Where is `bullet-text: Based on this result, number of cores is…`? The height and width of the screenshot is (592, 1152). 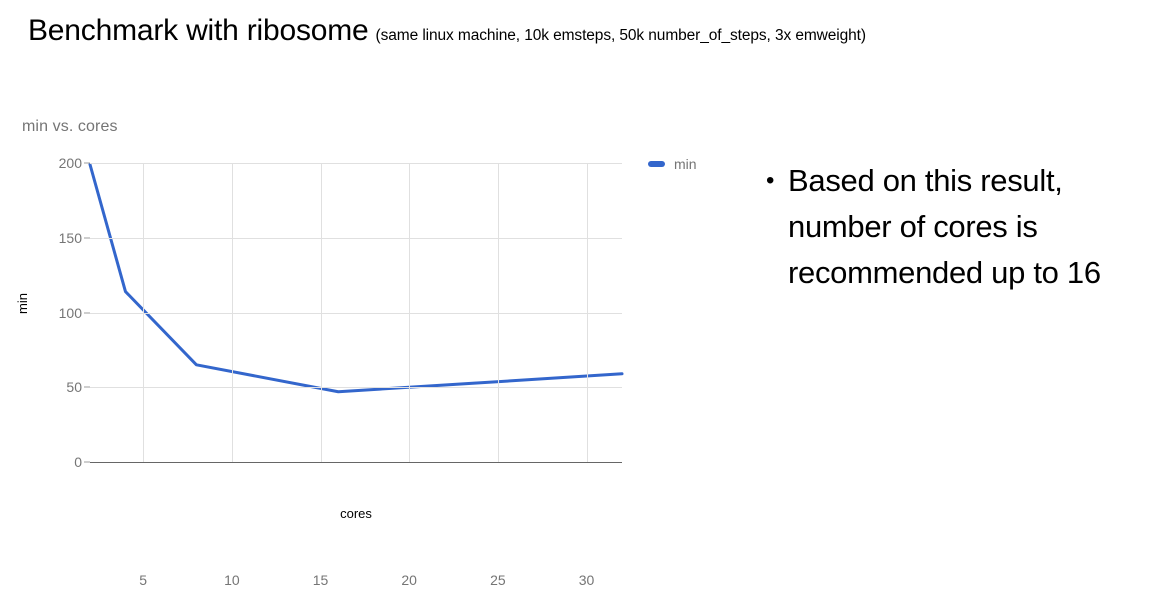
bullet-text: Based on this result, number of cores is… is located at coordinates (944, 226).